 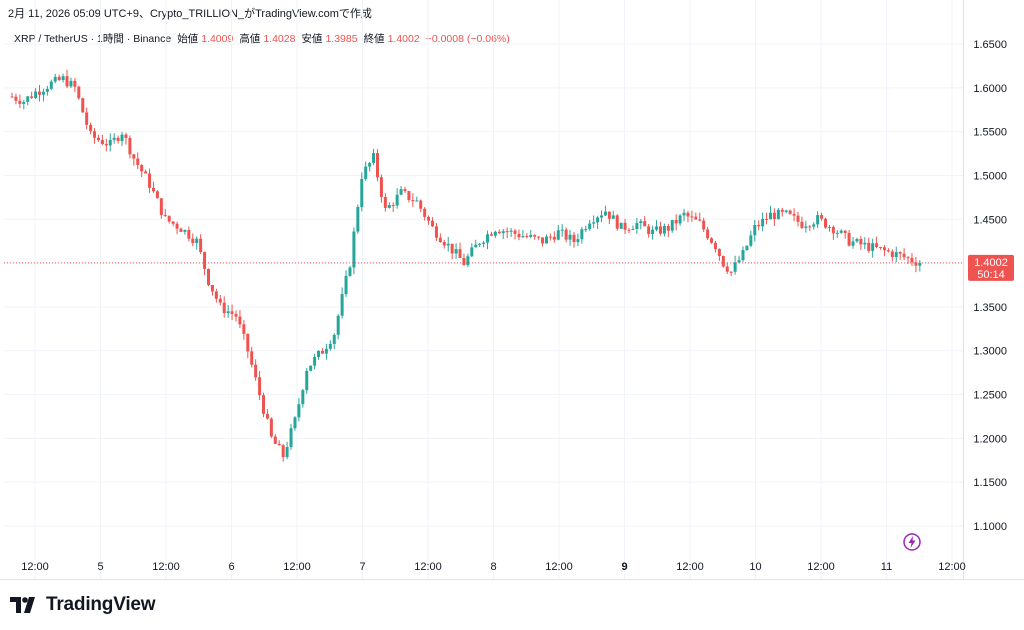 What do you see at coordinates (991, 275) in the screenshot?
I see `bar-countdown: 50:14` at bounding box center [991, 275].